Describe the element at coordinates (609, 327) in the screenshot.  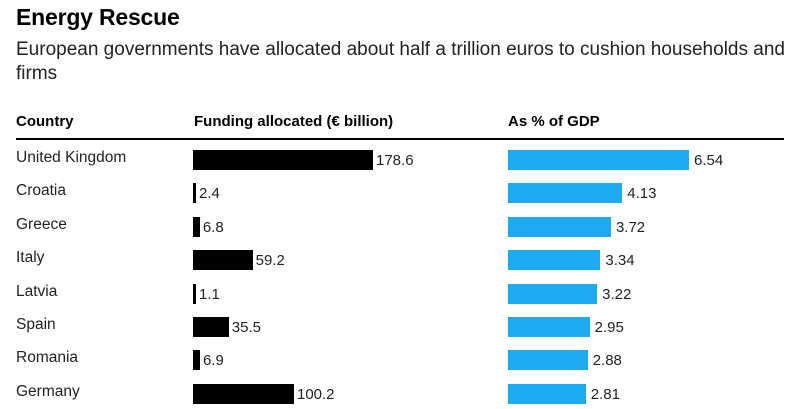
I see `gdp-value-label: 2.95` at that location.